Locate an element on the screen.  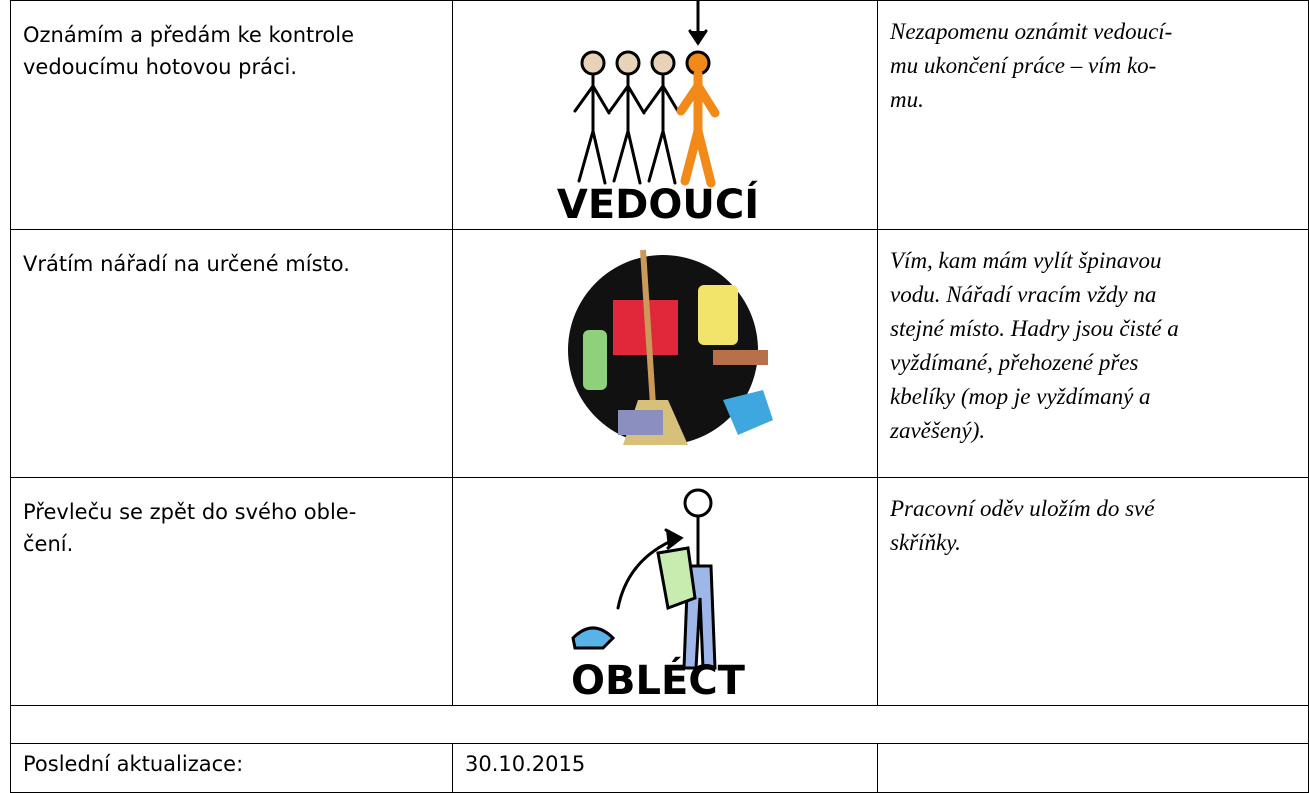
text-line: Vím, kam mám vylít špinavou is located at coordinates (1026, 260).